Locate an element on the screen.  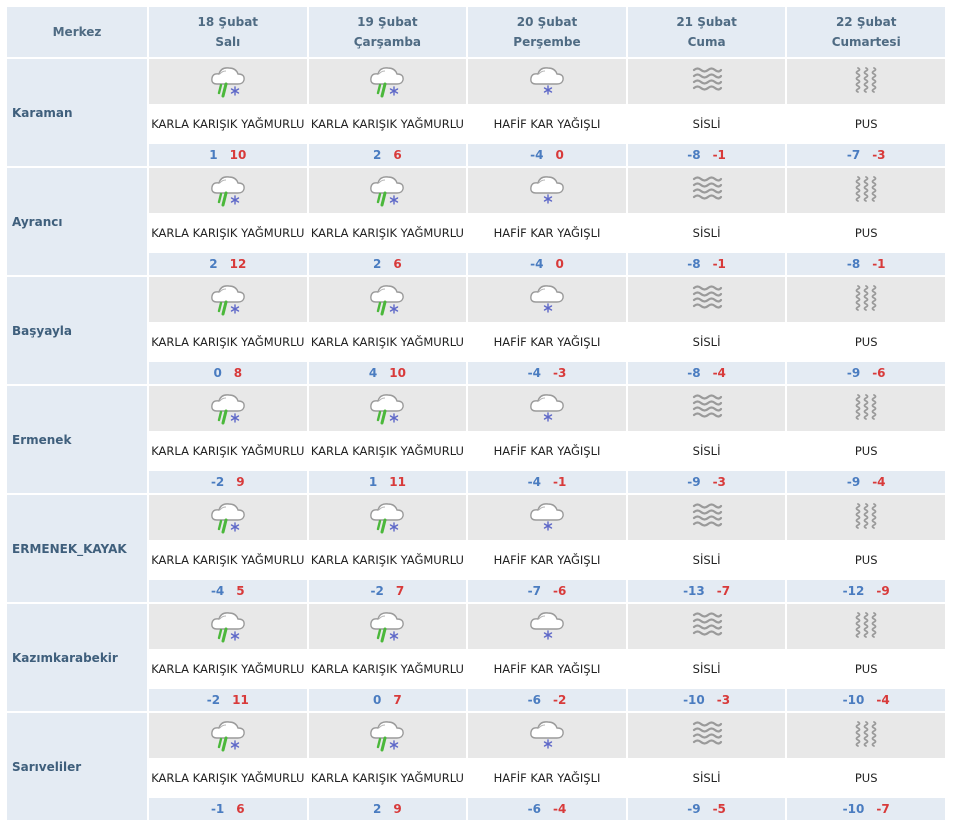
temperature-cell: -4 0 is located at coordinates (547, 264).